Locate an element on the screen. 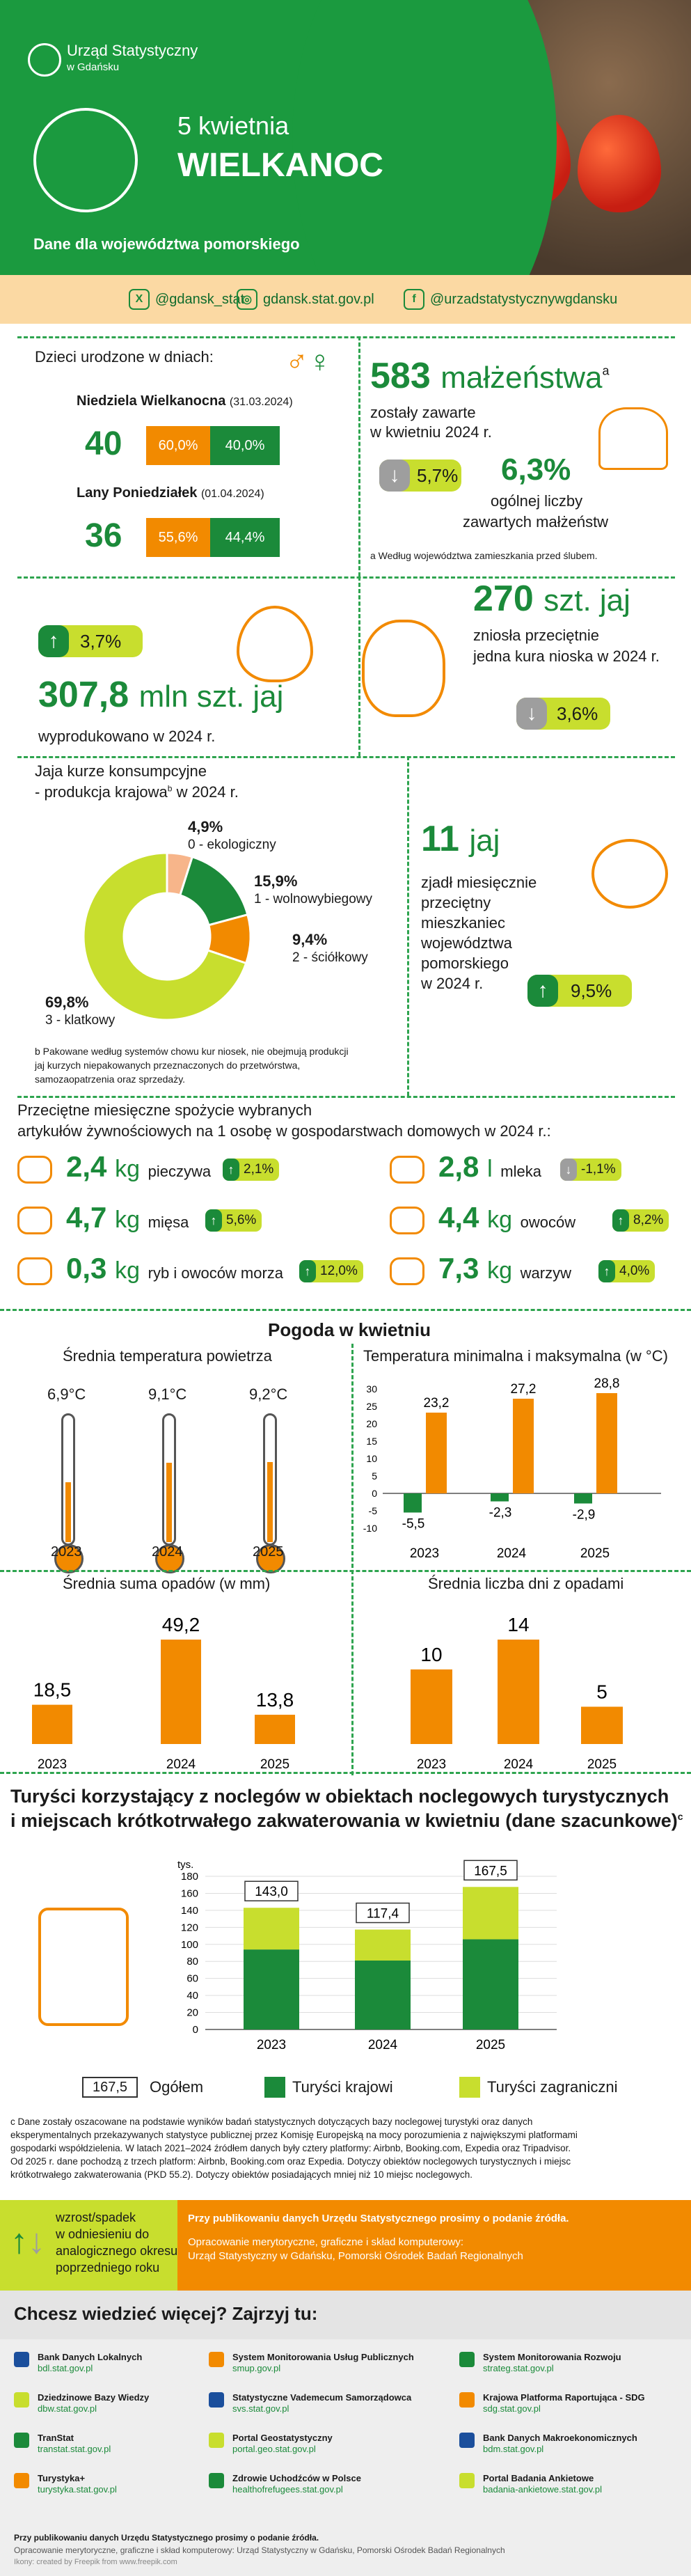 This screenshot has height=2576, width=691. org-city: w Gdańsku is located at coordinates (93, 67).